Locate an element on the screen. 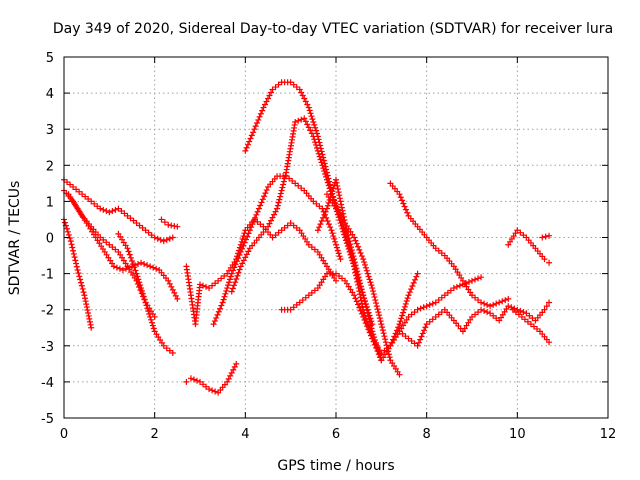 This screenshot has height=480, width=640. x-tick-label: 8 is located at coordinates (427, 434).